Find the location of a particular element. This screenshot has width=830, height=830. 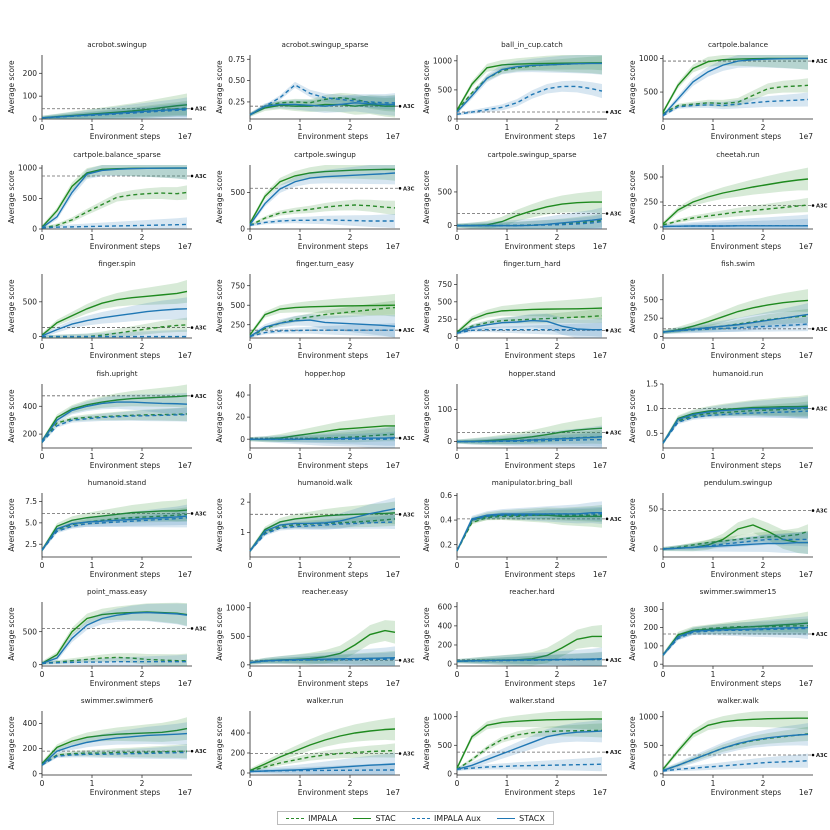

panel-title: fish.swim is located at coordinates (738, 263).